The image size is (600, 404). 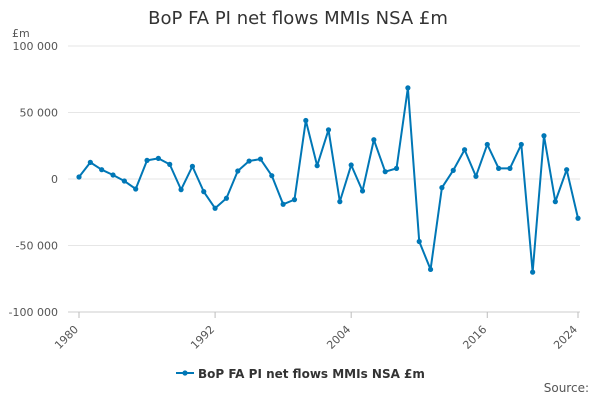 What do you see at coordinates (54, 179) in the screenshot?
I see `y-tick-label: 0` at bounding box center [54, 179].